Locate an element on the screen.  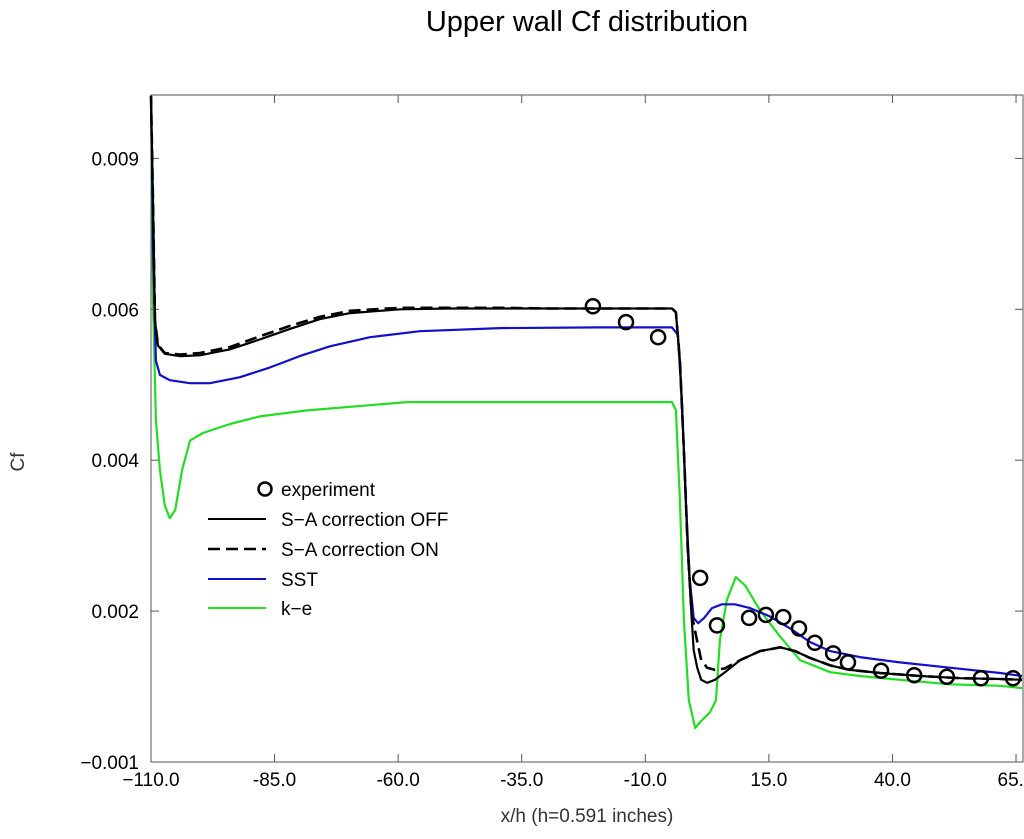
y-tick-label: 0.002 is located at coordinates (115, 612).